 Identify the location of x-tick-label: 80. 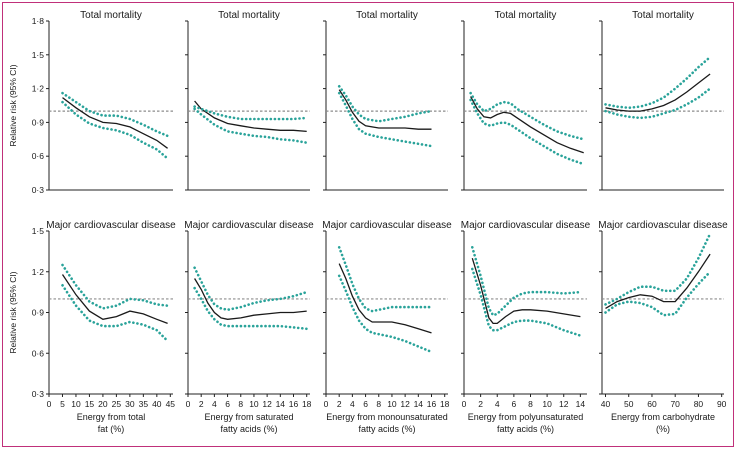
(699, 404).